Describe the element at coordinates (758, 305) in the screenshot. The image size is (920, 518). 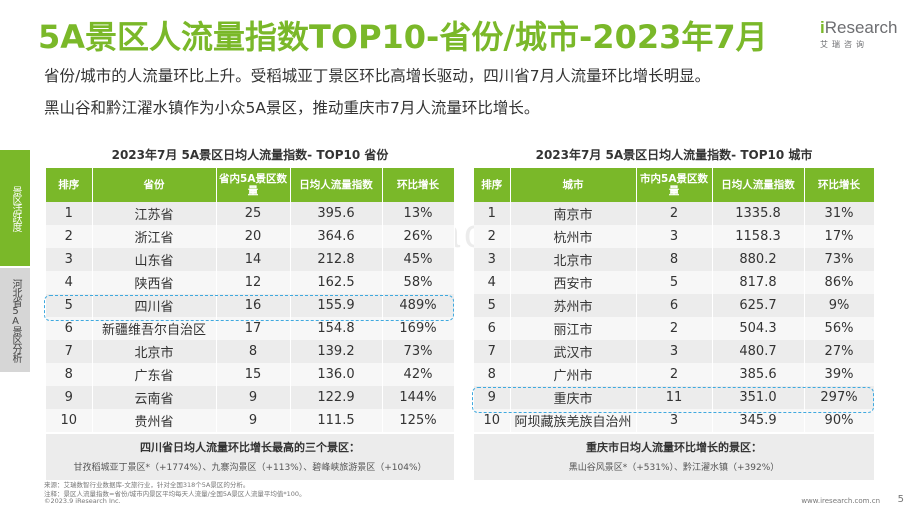
I see `city-table-cell: 625.7` at that location.